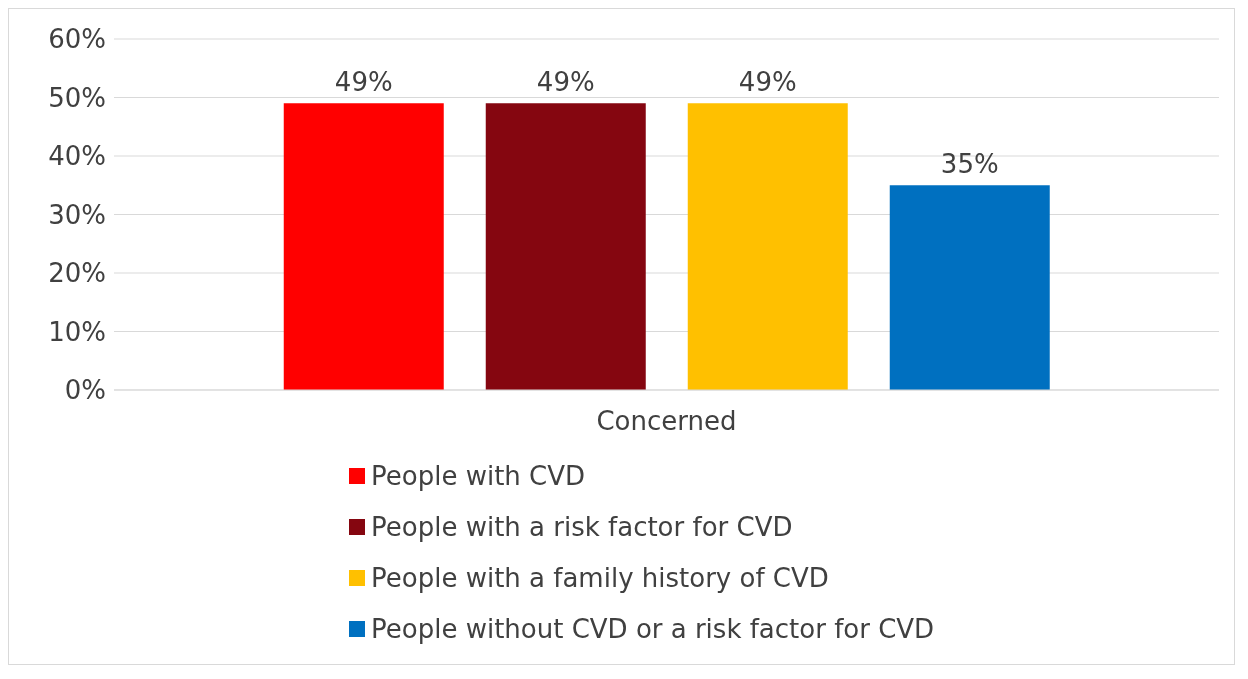 The width and height of the screenshot is (1248, 679). I want to click on x-tick-label: Concerned, so click(666, 421).